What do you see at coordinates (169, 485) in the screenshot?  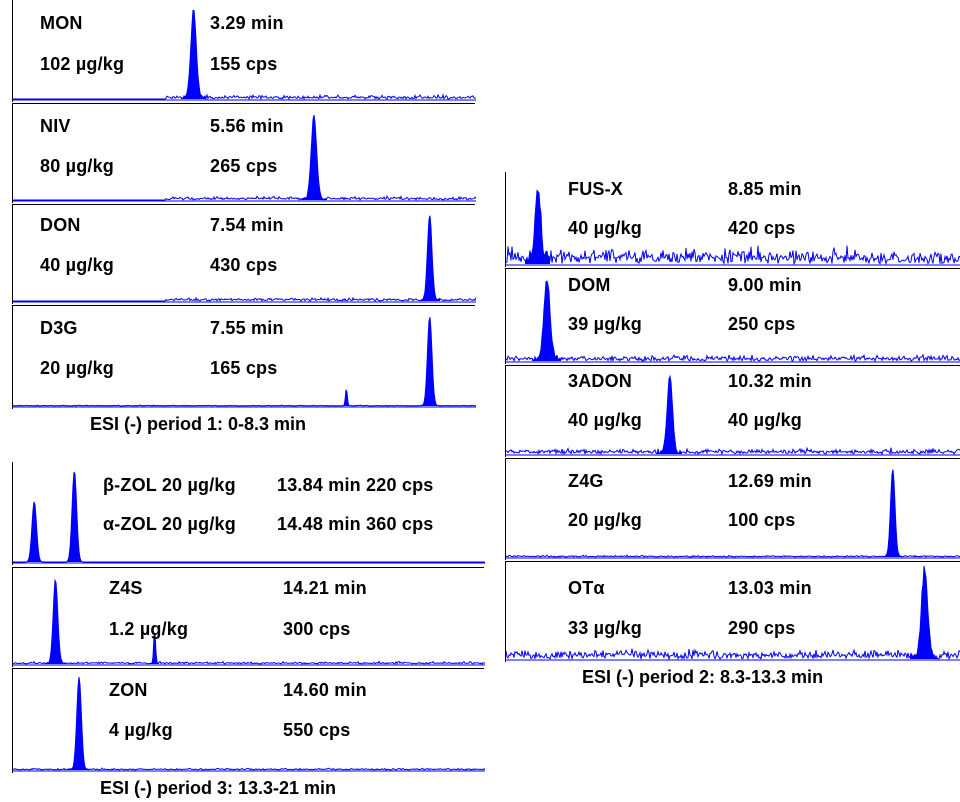 I see `analyte-label: β-ZOL 20 µg/kg` at bounding box center [169, 485].